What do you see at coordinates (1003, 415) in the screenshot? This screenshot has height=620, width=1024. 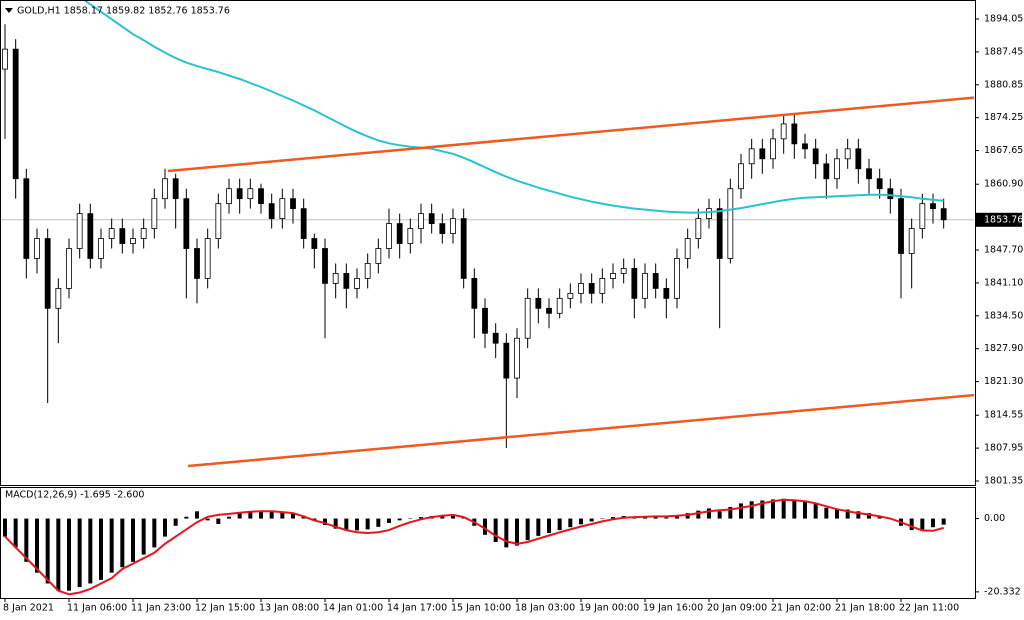 I see `y-tick-label: 1814.55` at bounding box center [1003, 415].